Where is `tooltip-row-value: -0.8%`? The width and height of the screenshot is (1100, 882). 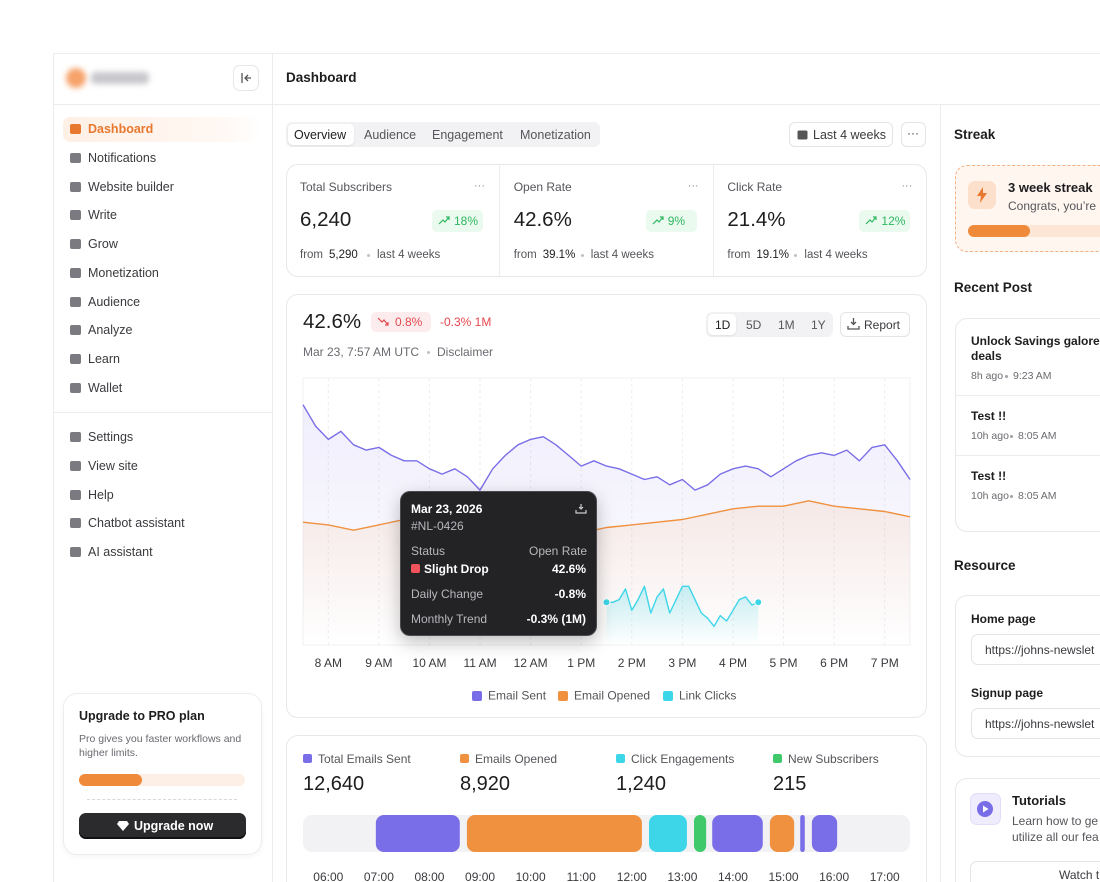
tooltip-row-value: -0.8% is located at coordinates (570, 594).